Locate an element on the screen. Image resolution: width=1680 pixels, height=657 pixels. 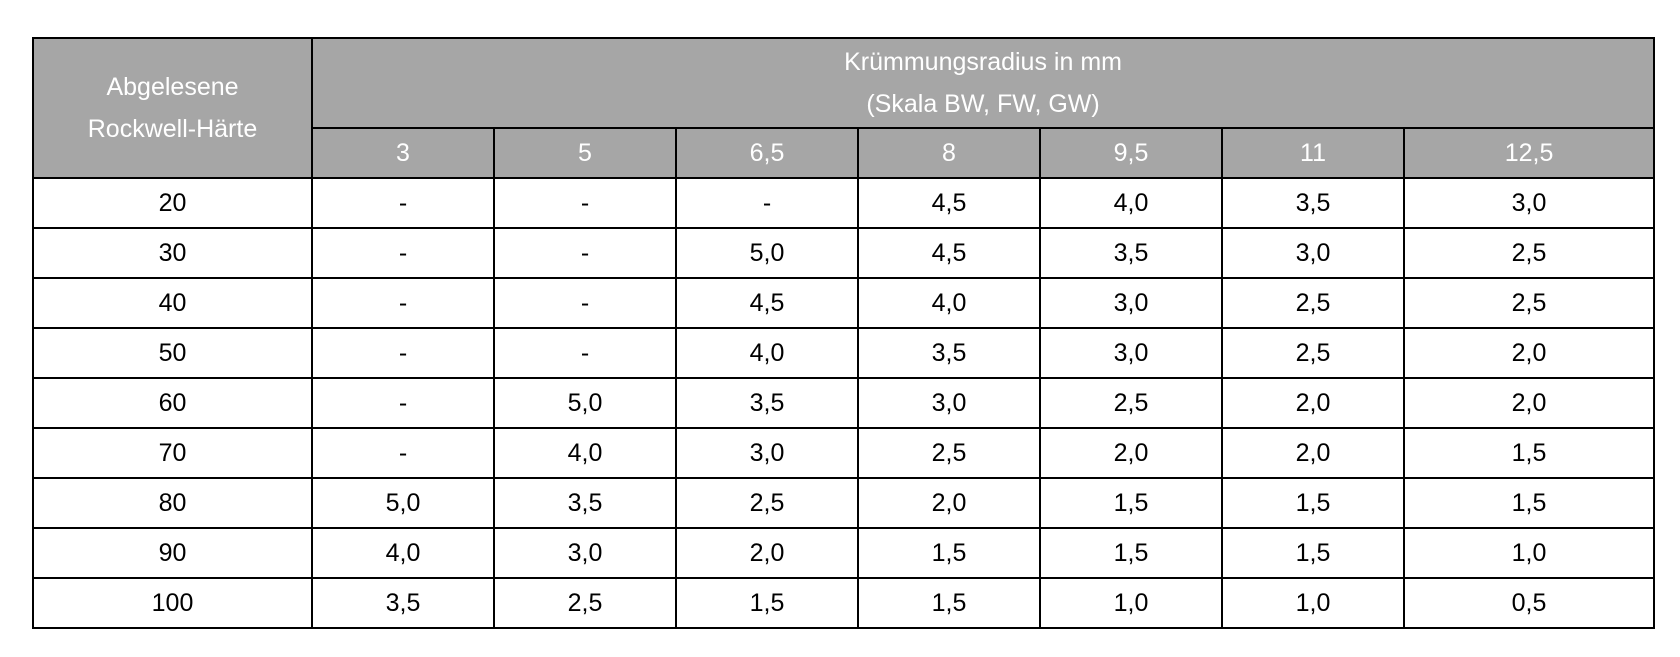
header-line: Rockwell-Härte is located at coordinates (172, 129).